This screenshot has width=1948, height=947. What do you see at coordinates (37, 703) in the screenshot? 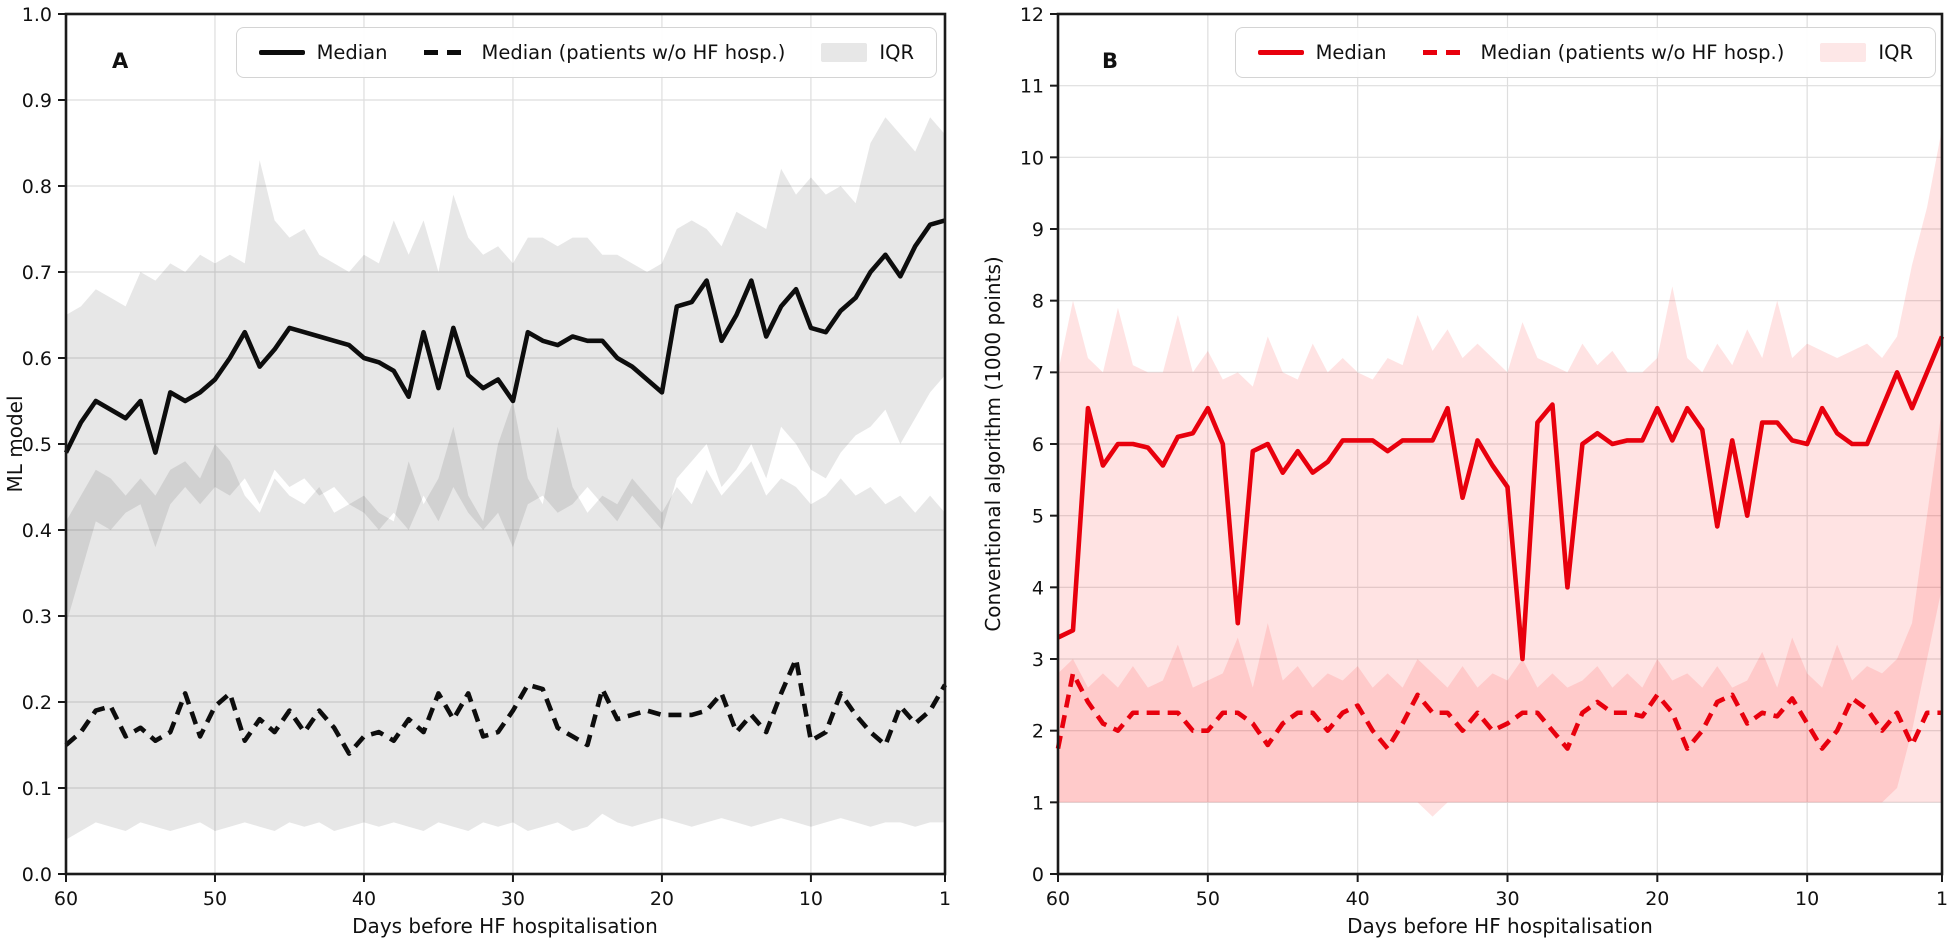
I see `y-tick-label: 0.2` at bounding box center [37, 703].